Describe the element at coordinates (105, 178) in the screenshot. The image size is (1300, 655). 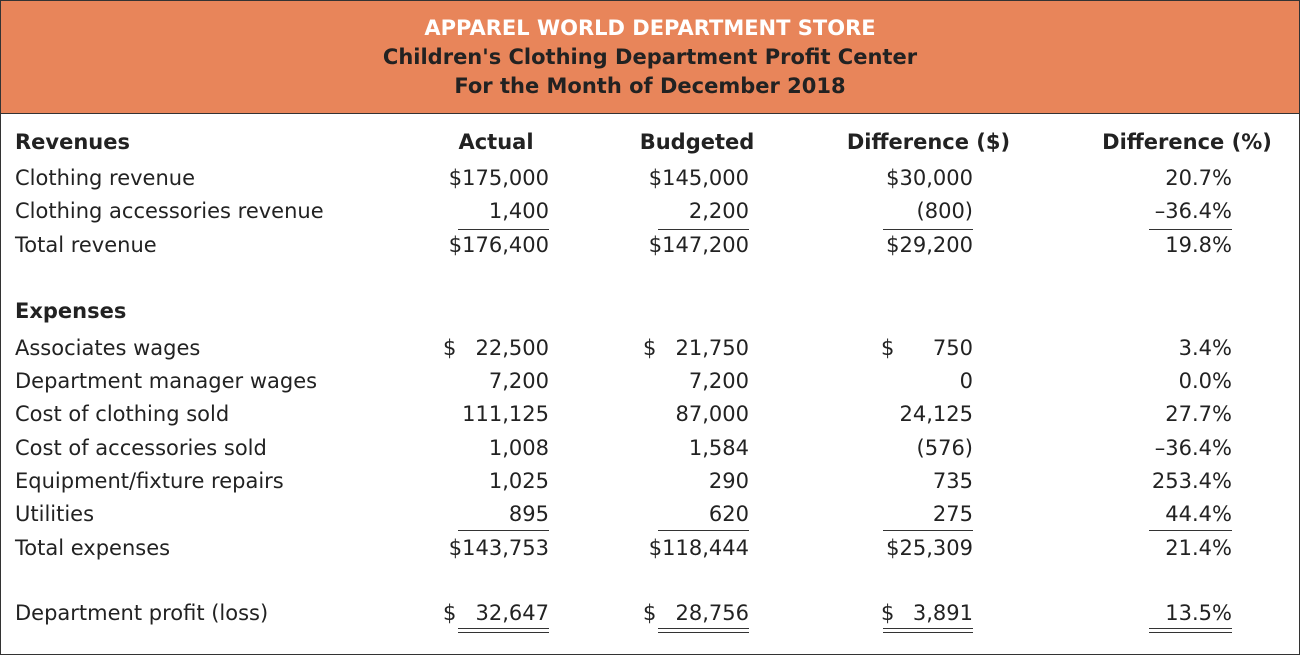
I see `row-label: Clothing revenue` at that location.